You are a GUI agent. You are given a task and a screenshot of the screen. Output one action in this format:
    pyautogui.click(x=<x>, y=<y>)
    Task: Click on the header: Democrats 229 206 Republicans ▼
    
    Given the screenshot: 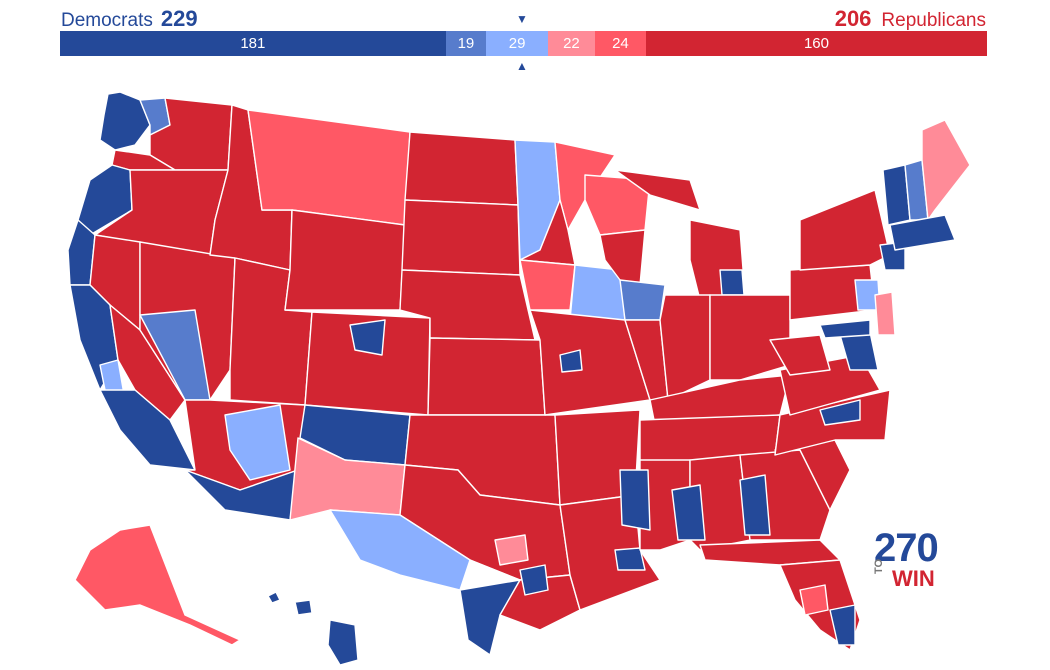 What is the action you would take?
    pyautogui.click(x=525, y=16)
    